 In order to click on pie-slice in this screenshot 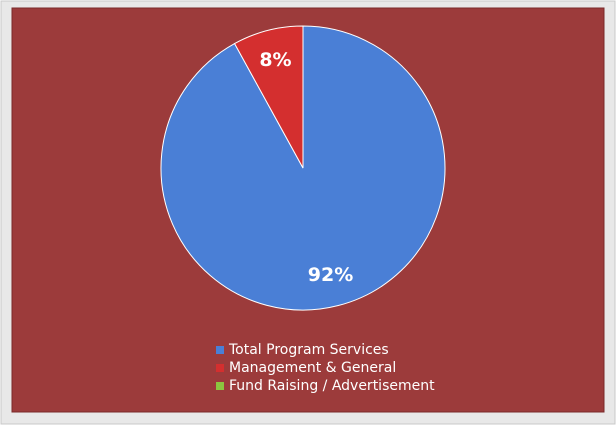, I will do `click(268, 97)`.